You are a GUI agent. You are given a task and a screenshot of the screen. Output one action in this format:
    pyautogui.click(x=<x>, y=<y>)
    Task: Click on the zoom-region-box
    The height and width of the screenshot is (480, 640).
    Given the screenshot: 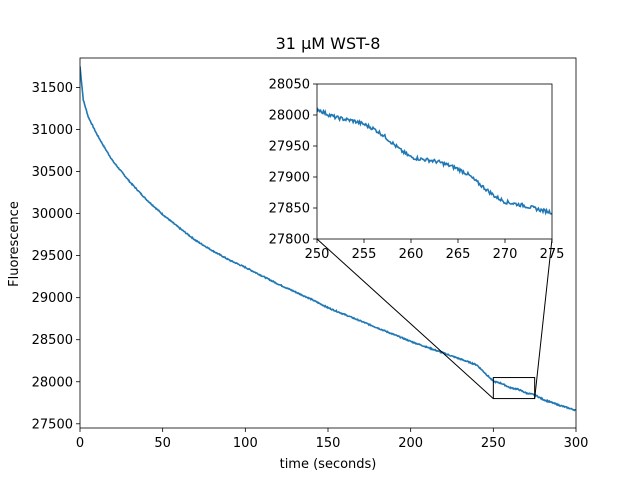 What is the action you would take?
    pyautogui.click(x=514, y=388)
    